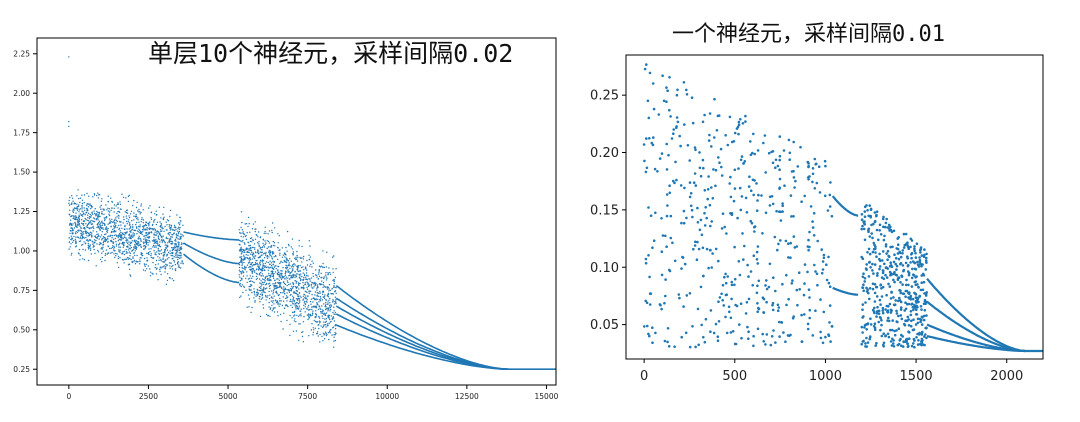 This screenshot has height=422, width=1080. What do you see at coordinates (21, 93) in the screenshot?
I see `chart-left-ytick-label: 2.00` at bounding box center [21, 93].